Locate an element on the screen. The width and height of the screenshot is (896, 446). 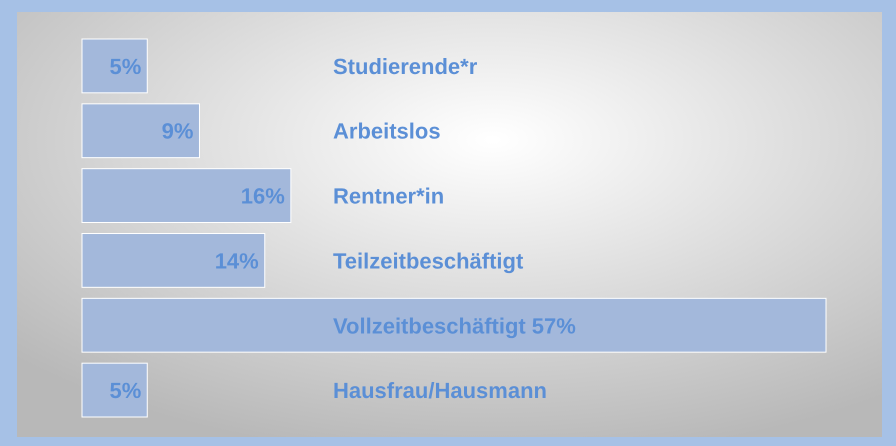
data-label: 57% is located at coordinates (554, 325).